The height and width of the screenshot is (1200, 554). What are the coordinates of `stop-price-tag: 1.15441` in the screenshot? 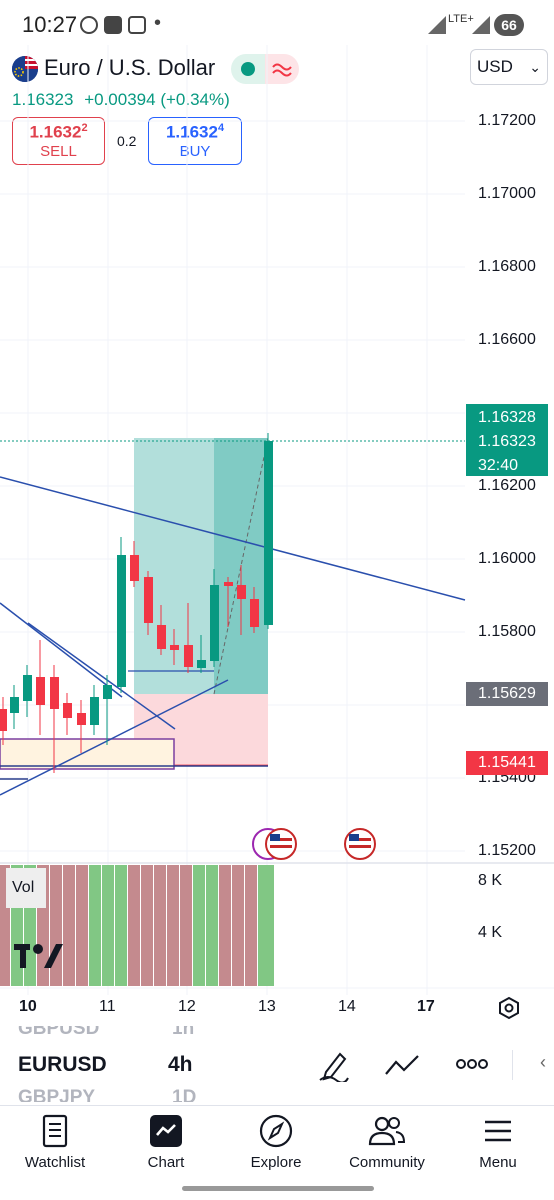 It's located at (507, 763).